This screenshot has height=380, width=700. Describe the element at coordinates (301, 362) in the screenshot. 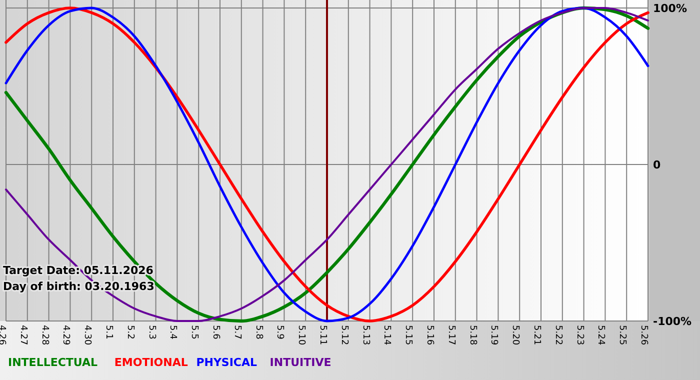

I see `text: INTUITIVE` at that location.